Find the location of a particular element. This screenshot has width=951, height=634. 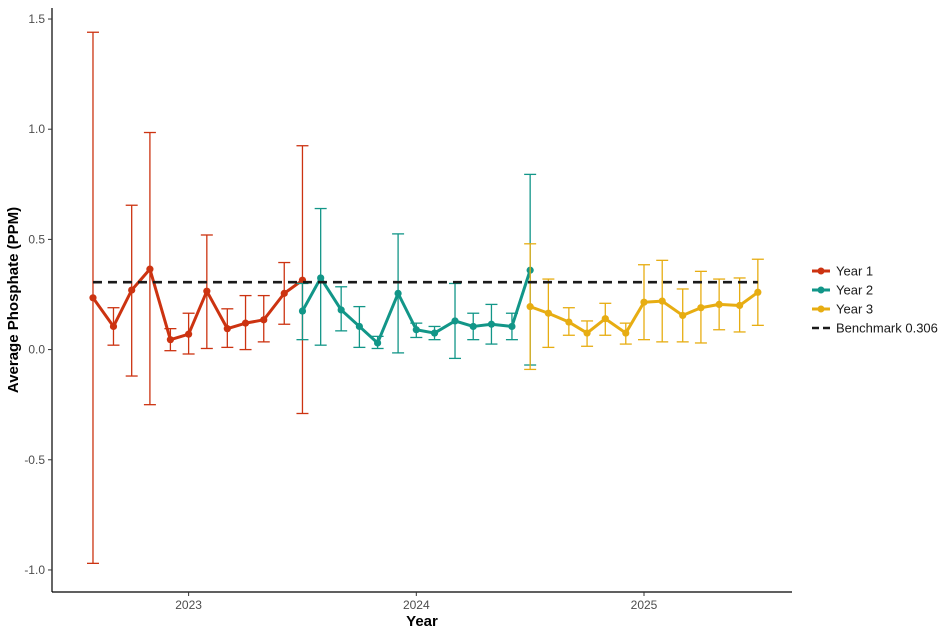

y-tick-label: 0.0 is located at coordinates (36, 350).